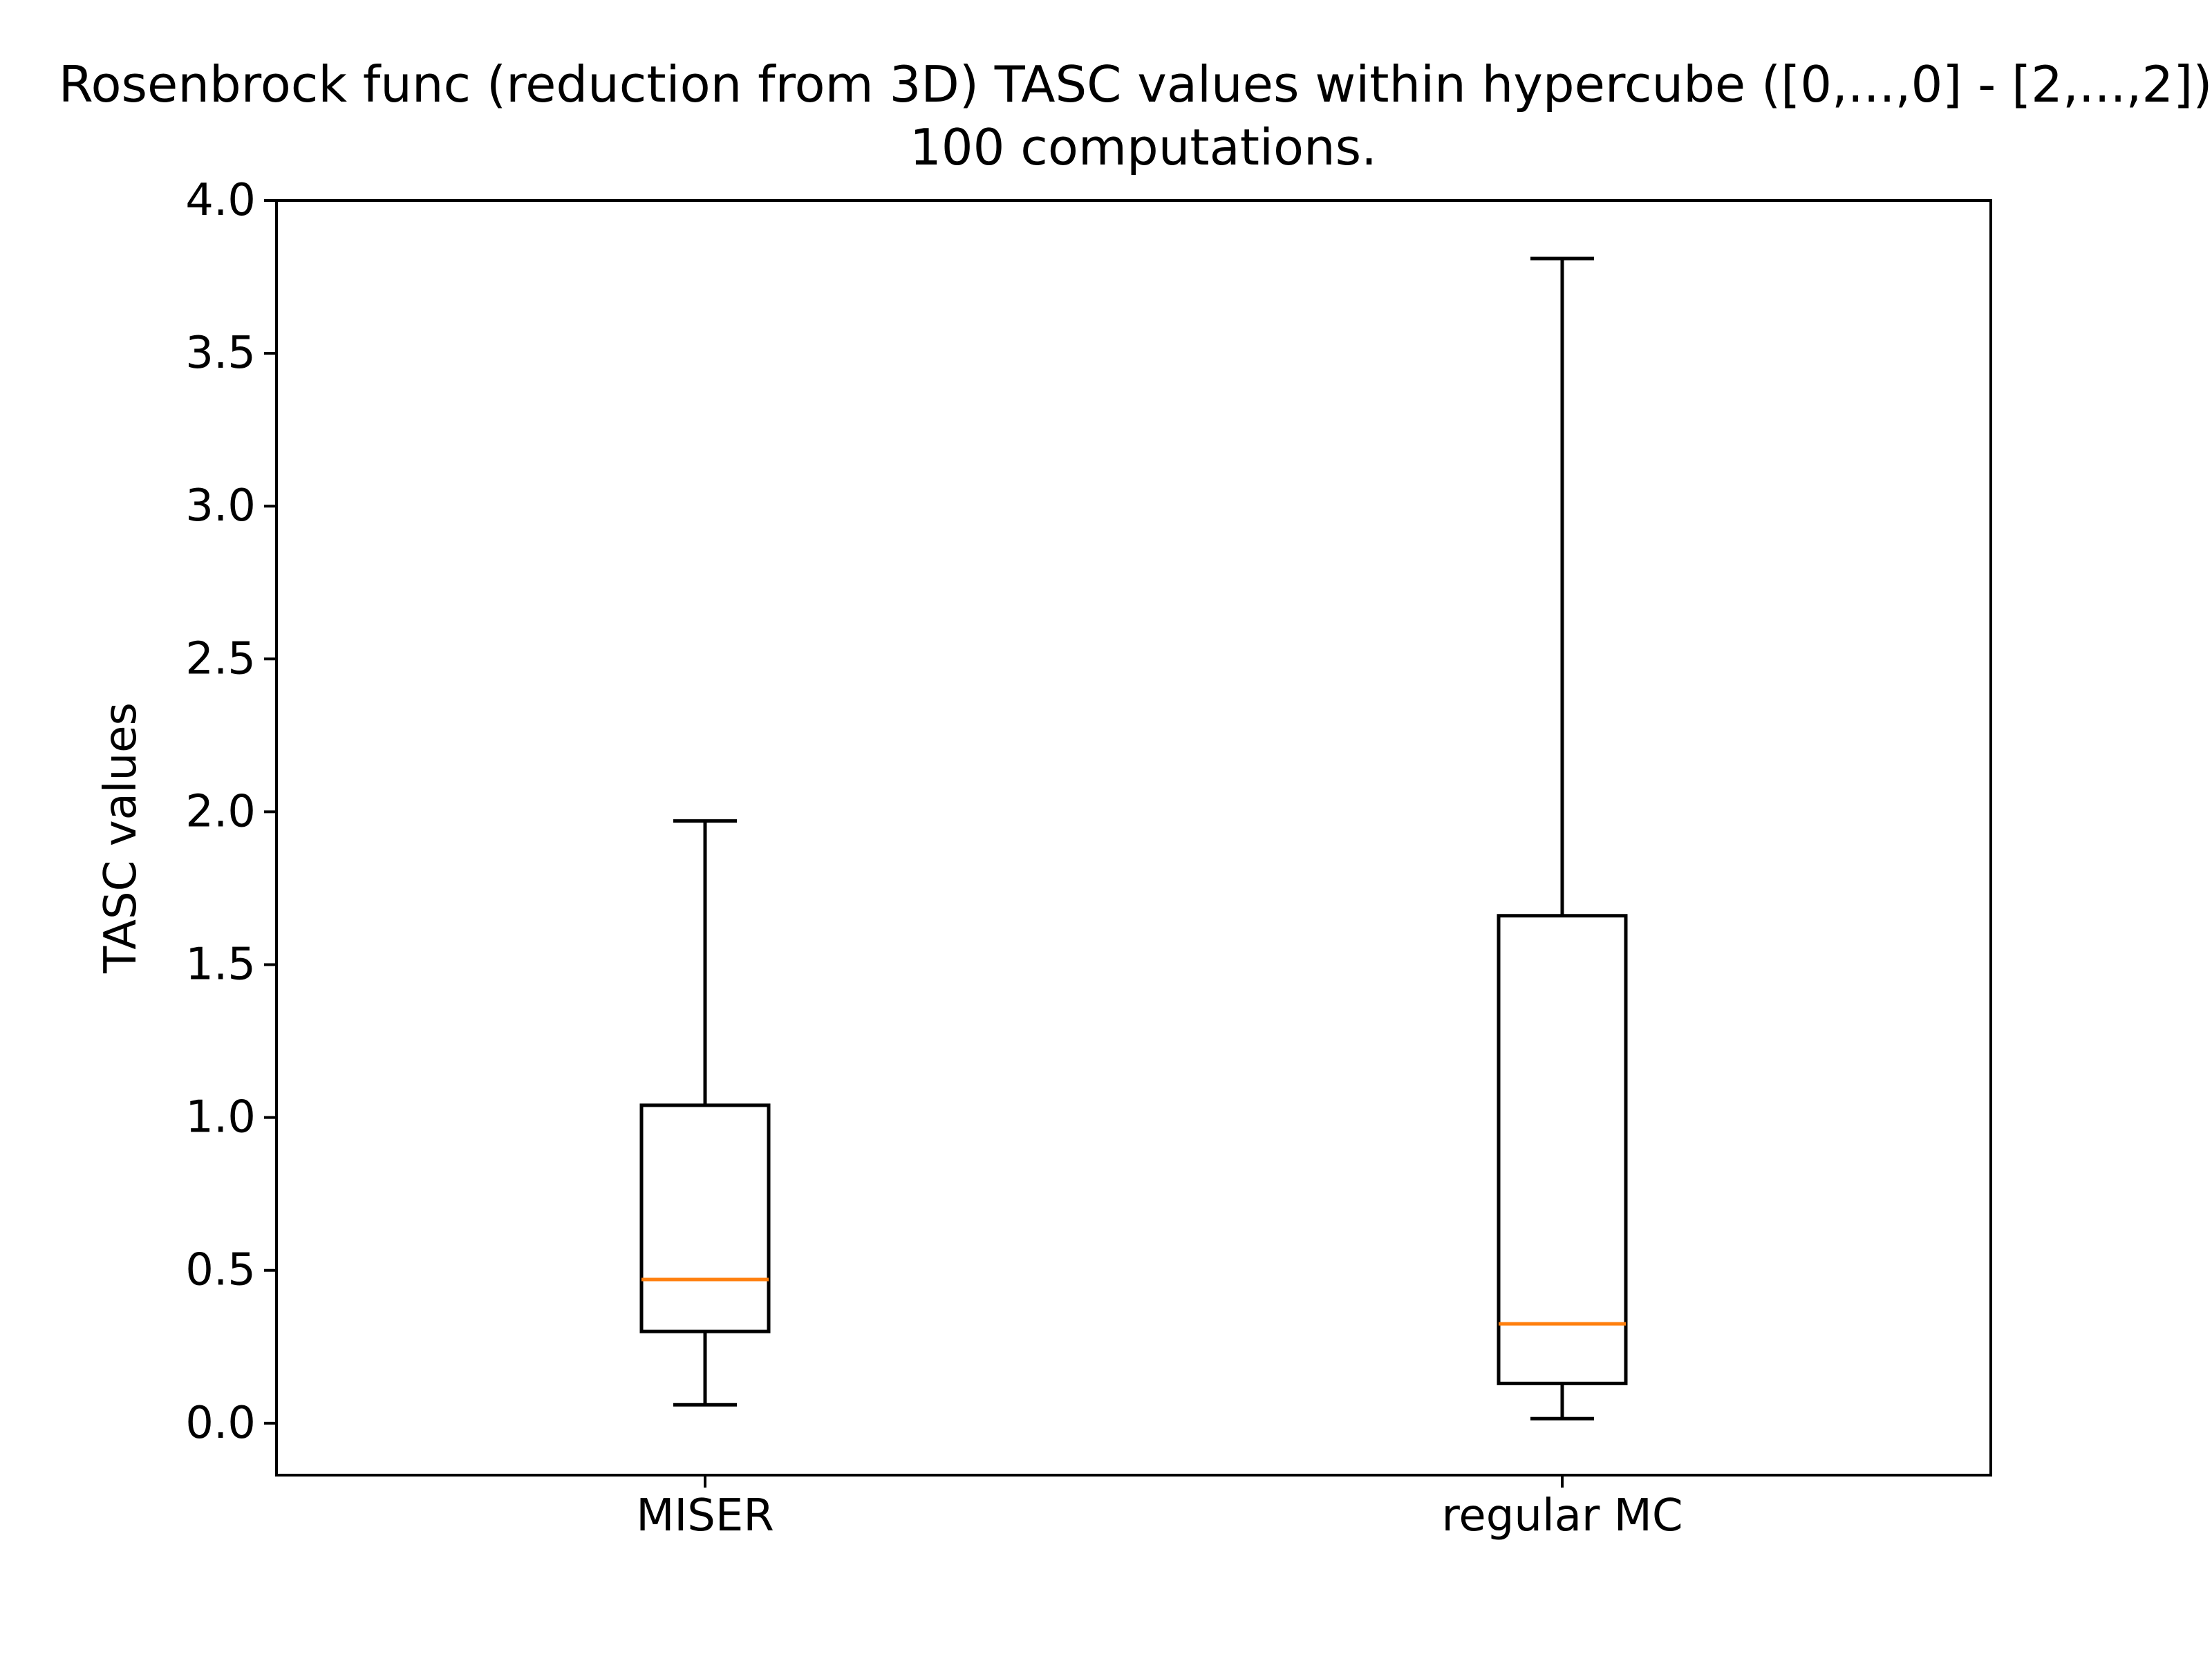 This screenshot has width=2212, height=1659. What do you see at coordinates (1562, 1516) in the screenshot?
I see `x-tick-label-regular-mc: regular MC` at bounding box center [1562, 1516].